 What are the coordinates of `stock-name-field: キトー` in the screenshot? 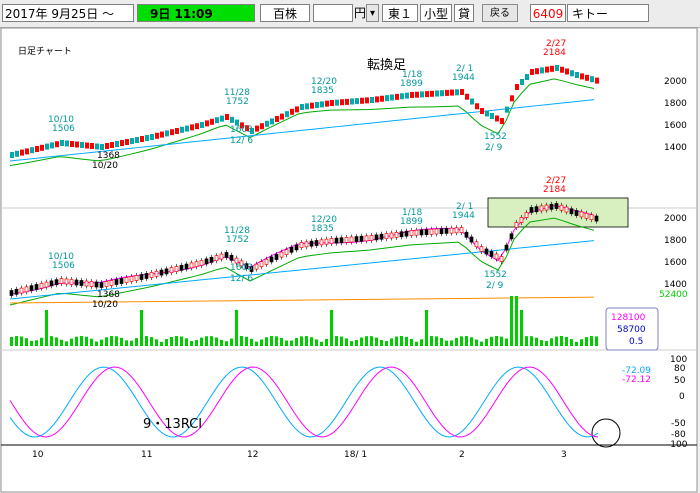 It's located at (608, 13).